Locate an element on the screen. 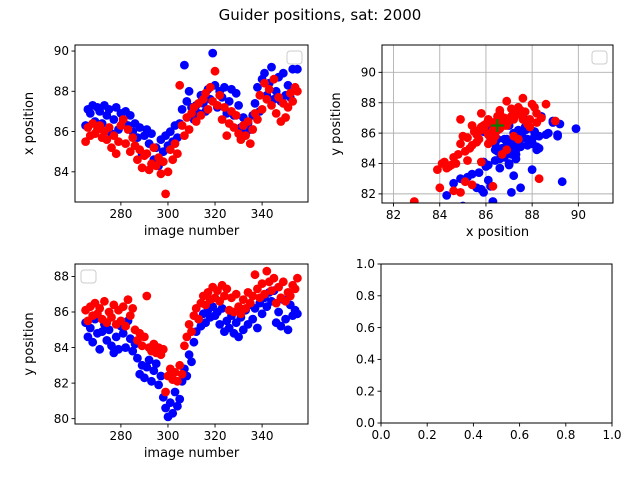 This screenshot has height=480, width=640. x-tick-label: 0.8 is located at coordinates (565, 435).